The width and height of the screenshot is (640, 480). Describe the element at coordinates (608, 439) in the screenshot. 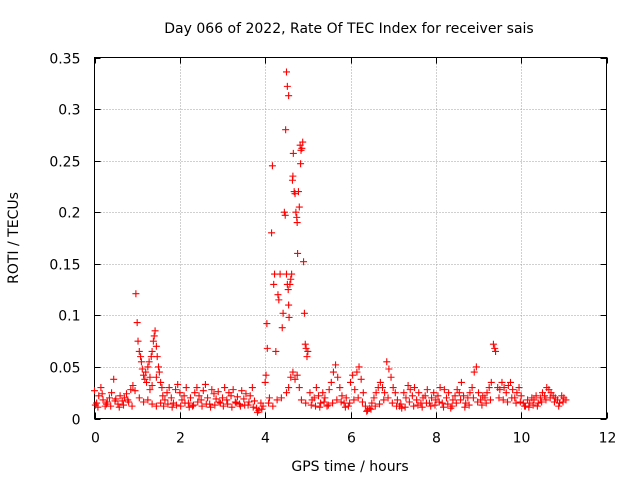

I see `x-tick-label: 12` at that location.